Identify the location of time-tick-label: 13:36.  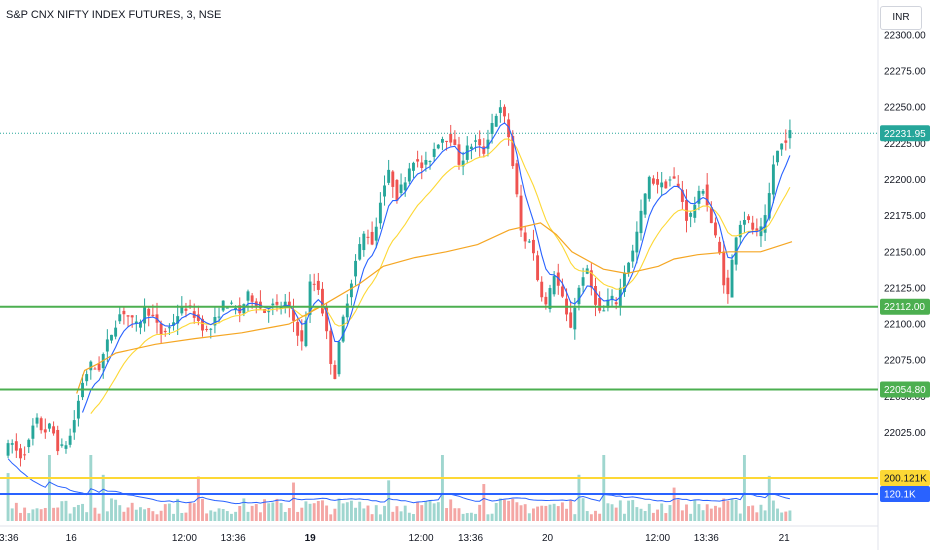
(706, 538).